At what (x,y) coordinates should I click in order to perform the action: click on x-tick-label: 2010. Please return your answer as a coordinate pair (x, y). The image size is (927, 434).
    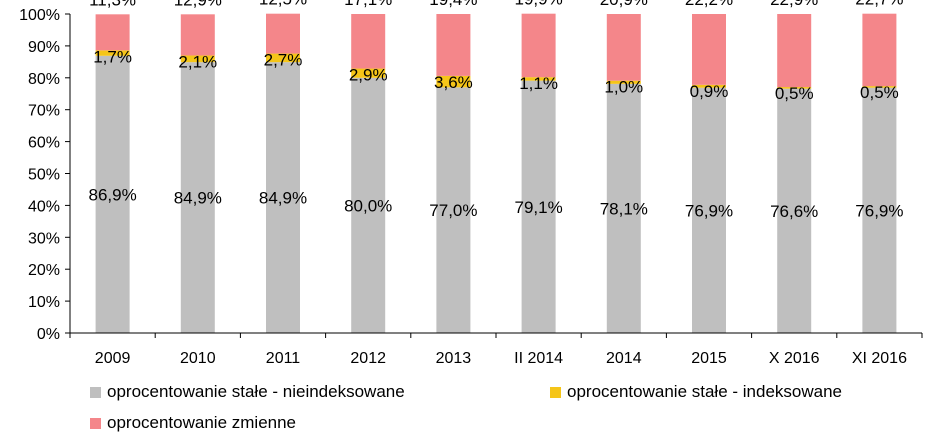
    Looking at the image, I should click on (198, 358).